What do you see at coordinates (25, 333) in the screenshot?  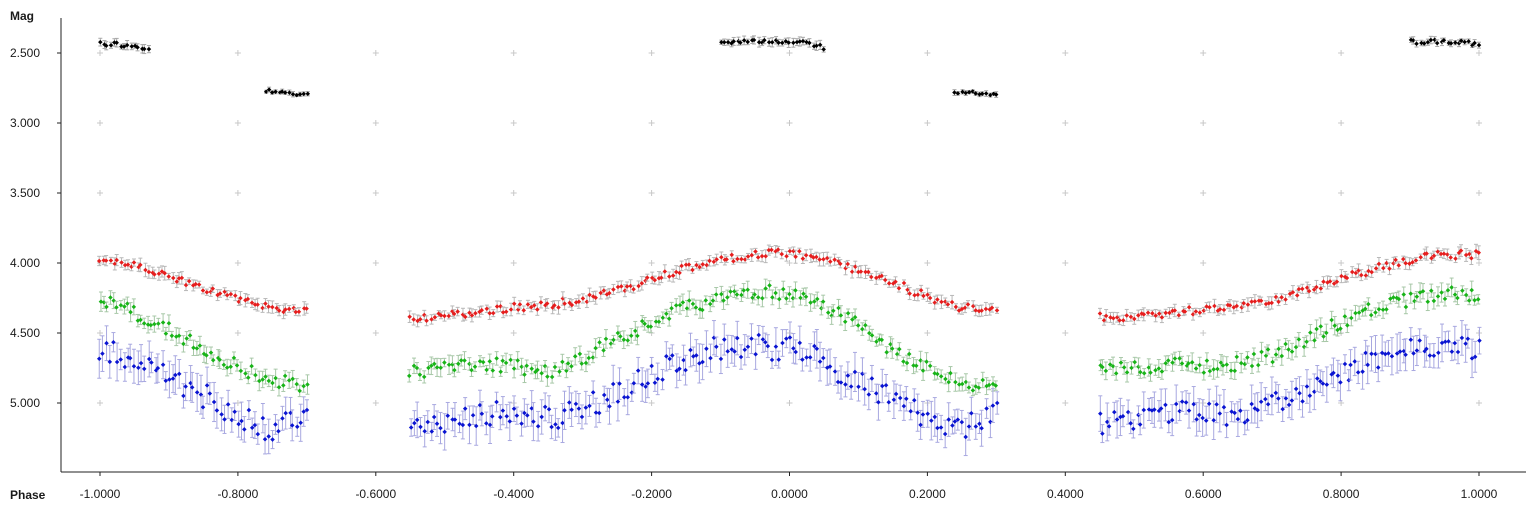 I see `y-tick-label: 4.500` at bounding box center [25, 333].